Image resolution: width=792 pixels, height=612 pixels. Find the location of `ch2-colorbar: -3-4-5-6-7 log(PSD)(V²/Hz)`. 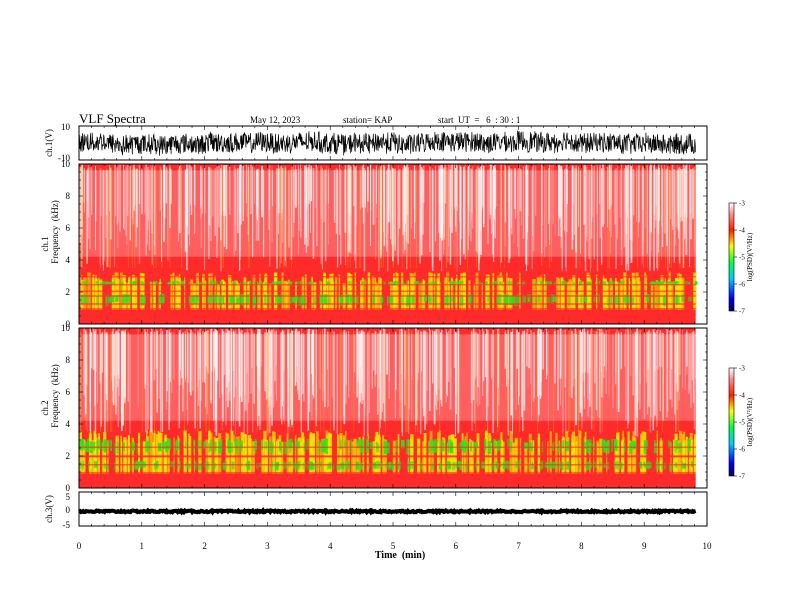

ch2-colorbar: -3-4-5-6-7 log(PSD)(V²/Hz) is located at coordinates (741, 423).